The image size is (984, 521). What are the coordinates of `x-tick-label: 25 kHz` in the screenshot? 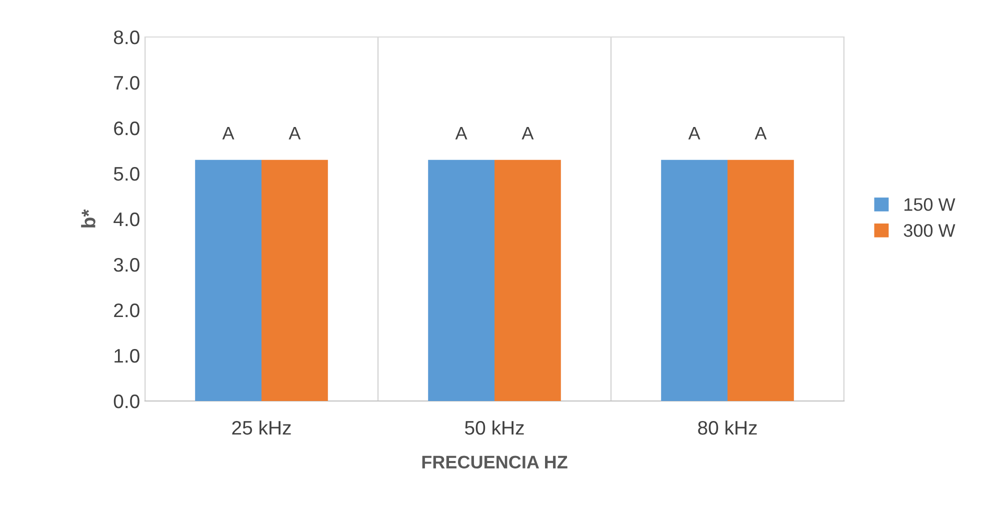 It's located at (261, 427).